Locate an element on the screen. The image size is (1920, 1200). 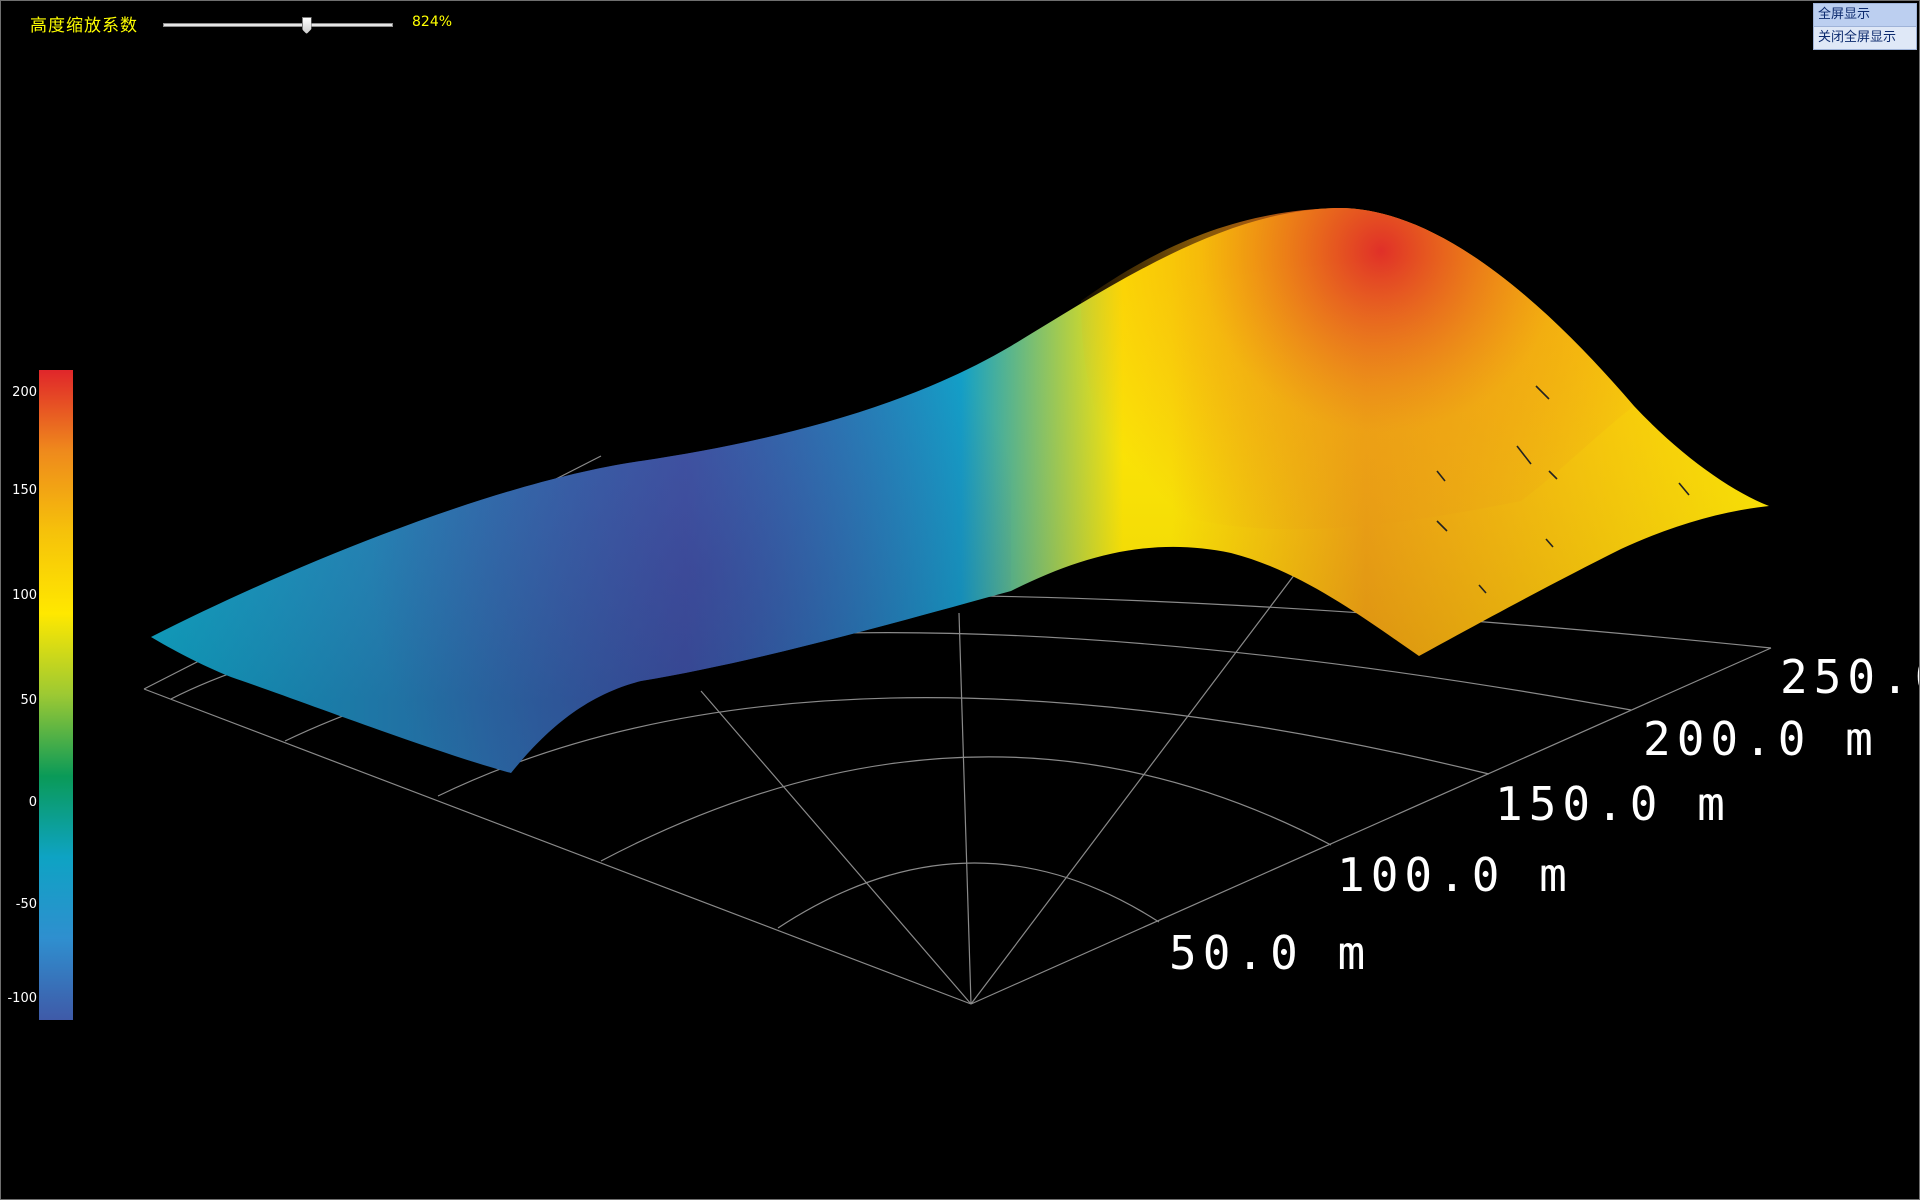
exit-fullscreen-button: 关闭全屏显示 is located at coordinates (1857, 37).